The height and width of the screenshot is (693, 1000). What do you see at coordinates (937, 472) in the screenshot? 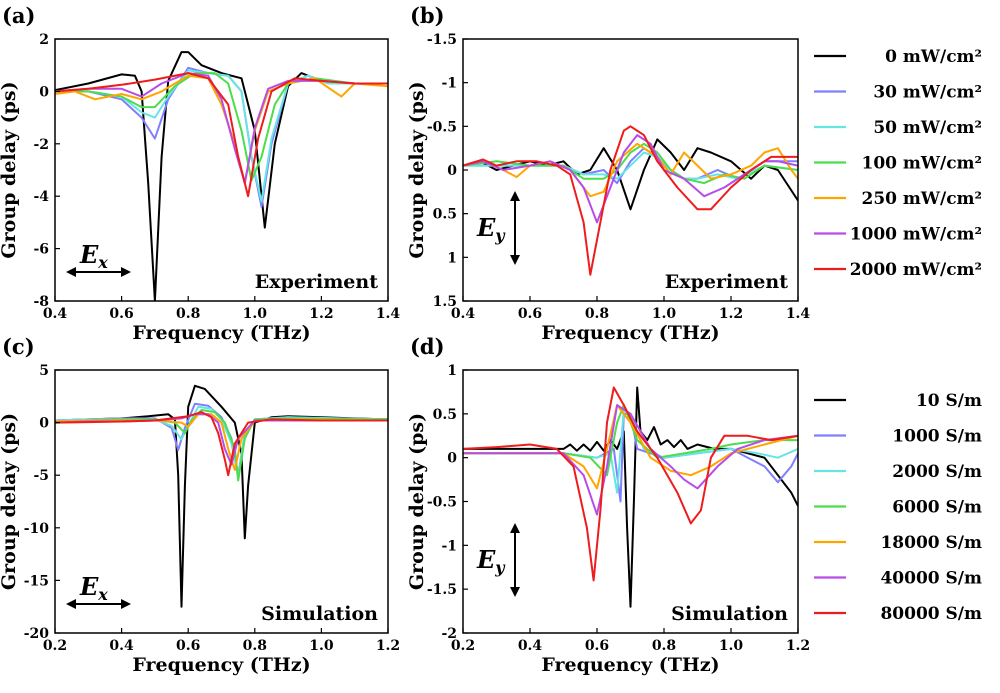
I see `legend-label: 2000 S/m` at bounding box center [937, 472].